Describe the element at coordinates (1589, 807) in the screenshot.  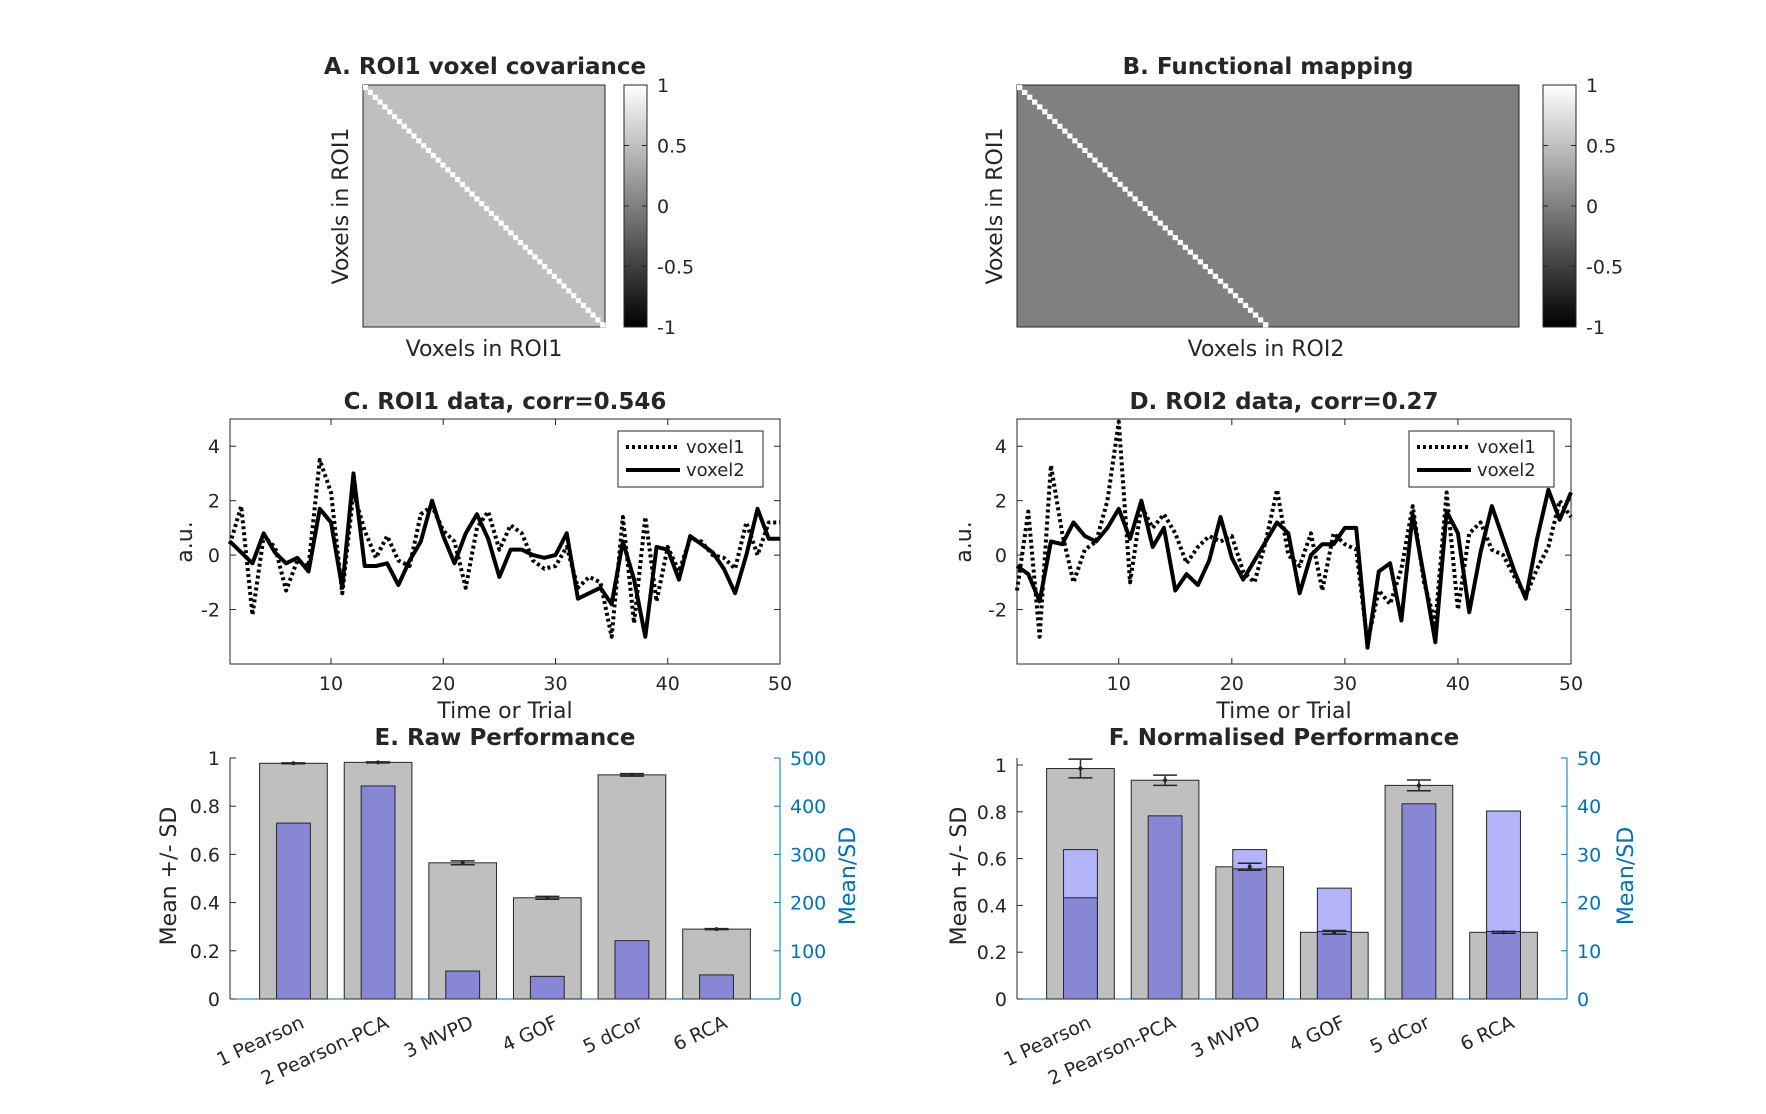
I see `panel-f-ytick-right-label: 40` at that location.